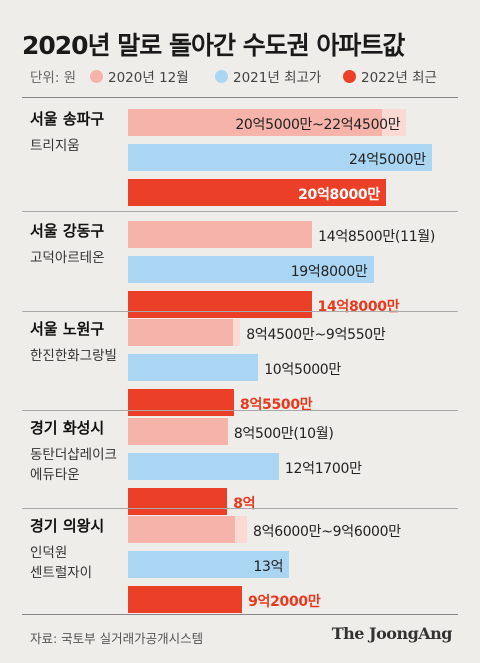 The height and width of the screenshot is (663, 480). What do you see at coordinates (224, 599) in the screenshot?
I see `bar-2022: 9억2000만` at bounding box center [224, 599].